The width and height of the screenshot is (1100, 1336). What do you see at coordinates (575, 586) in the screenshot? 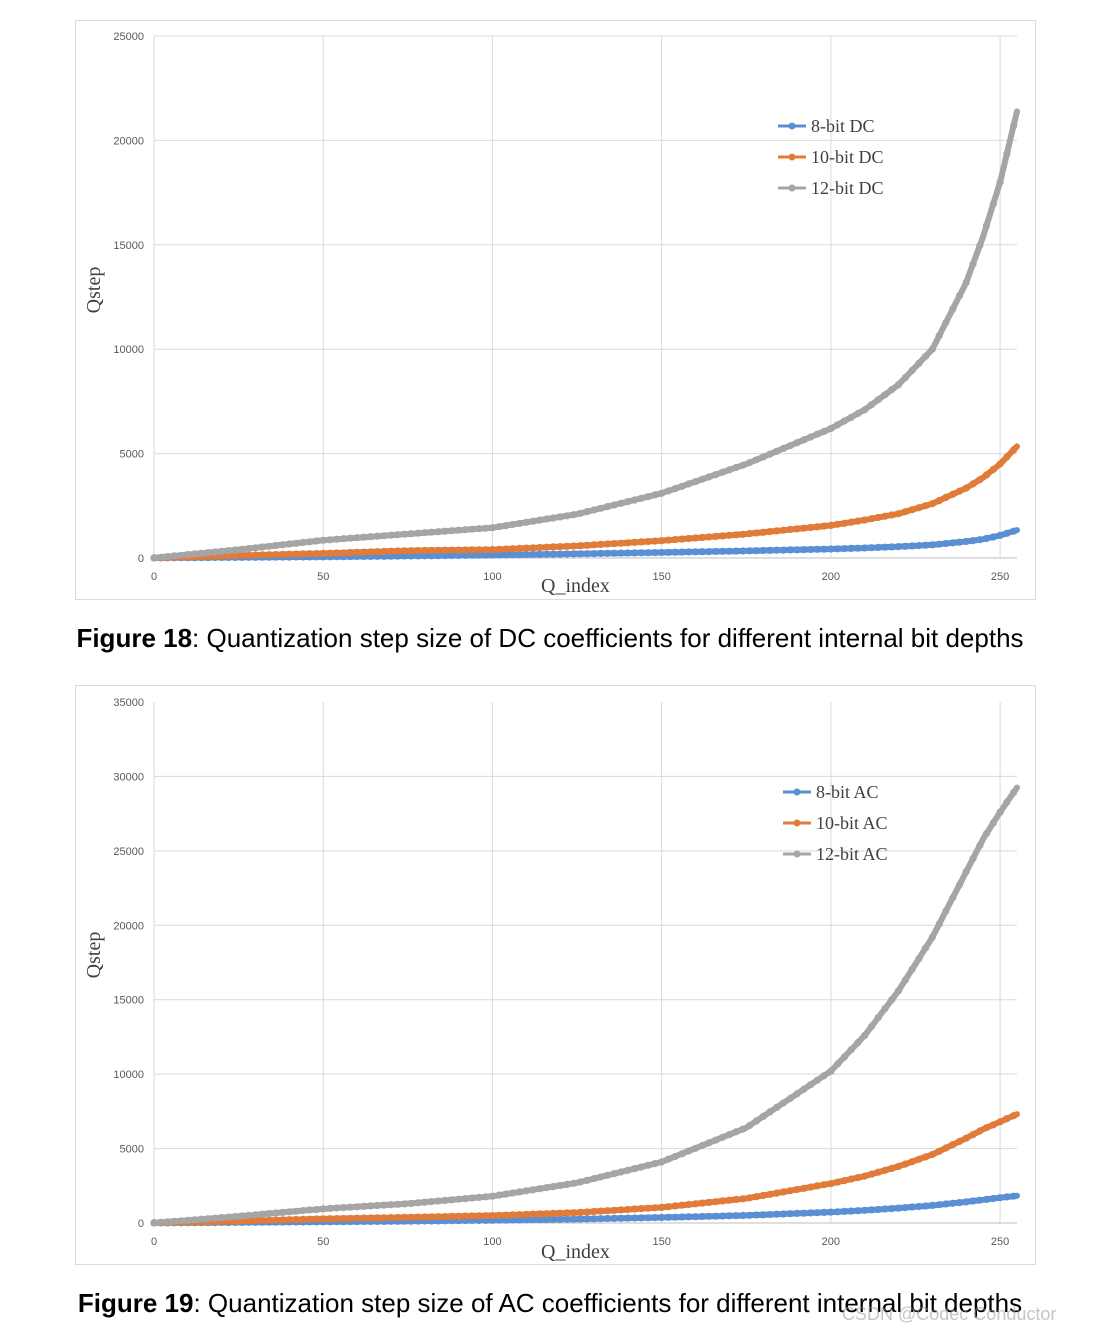
I see `x-axis-title: Q_index` at bounding box center [575, 586].